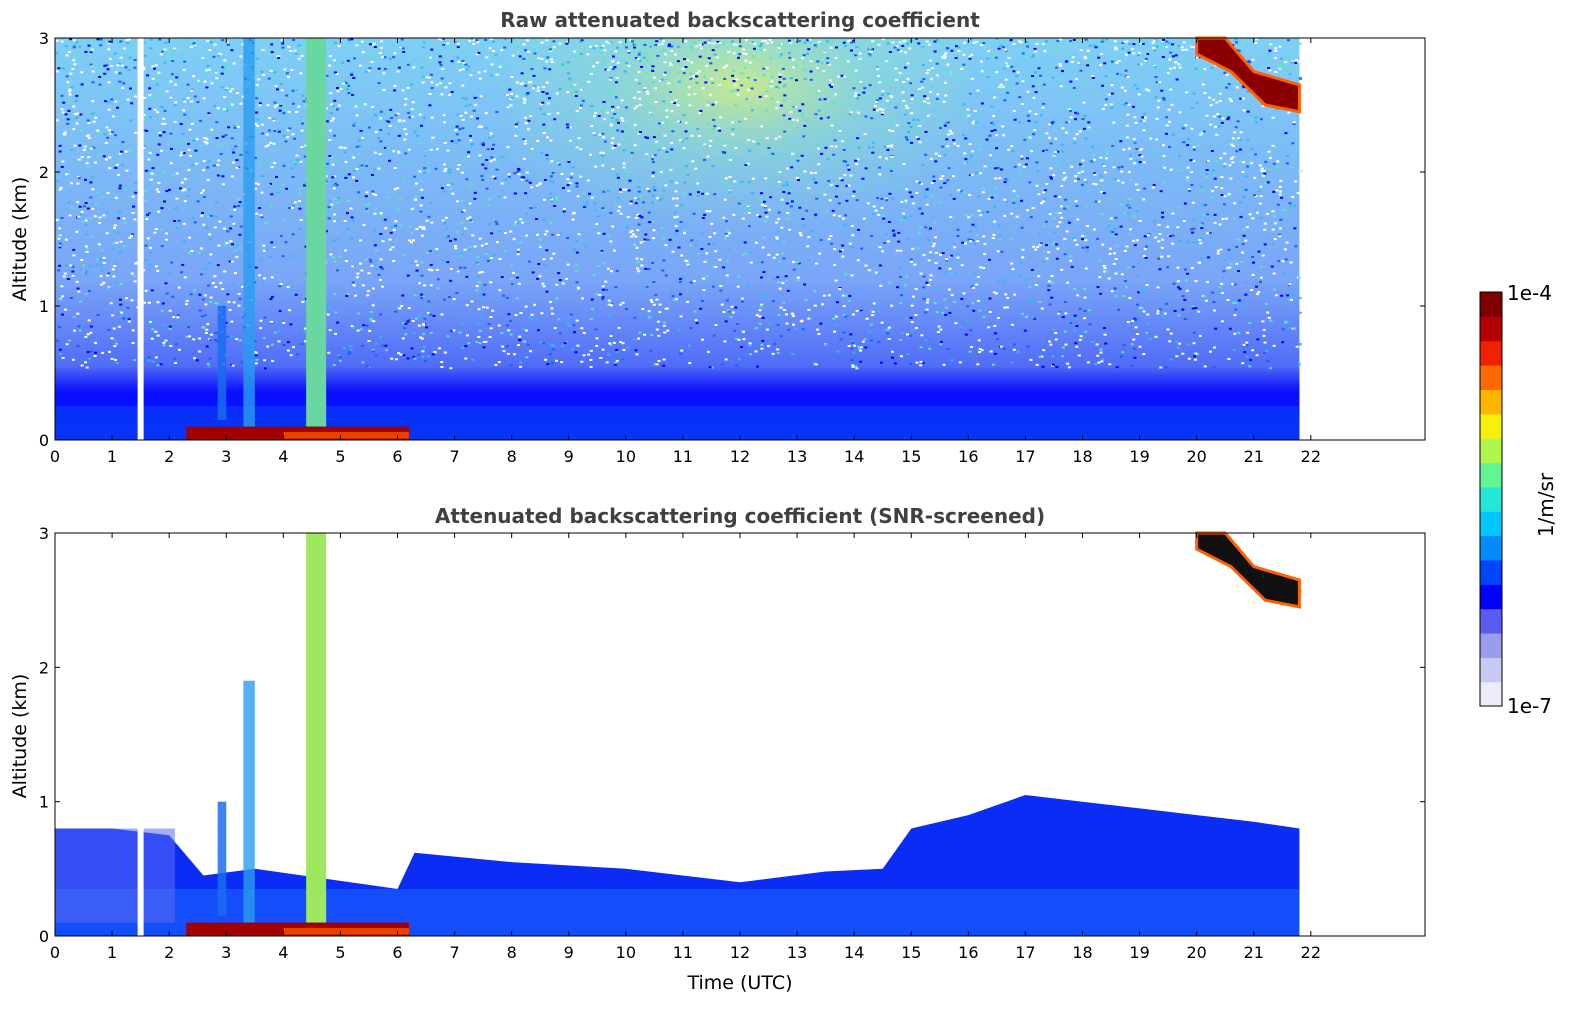  I want to click on raw-daylight-noise, so click(740, 159).